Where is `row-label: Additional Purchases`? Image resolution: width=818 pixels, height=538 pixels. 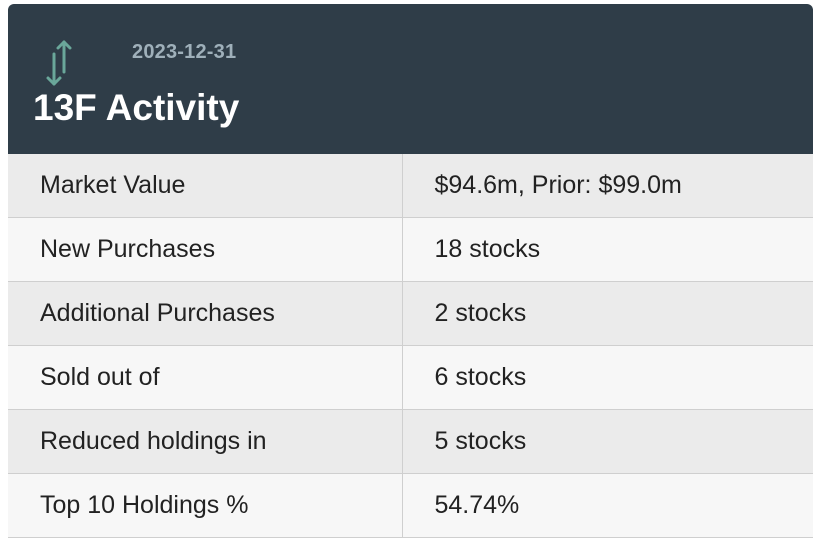 row-label: Additional Purchases is located at coordinates (205, 313).